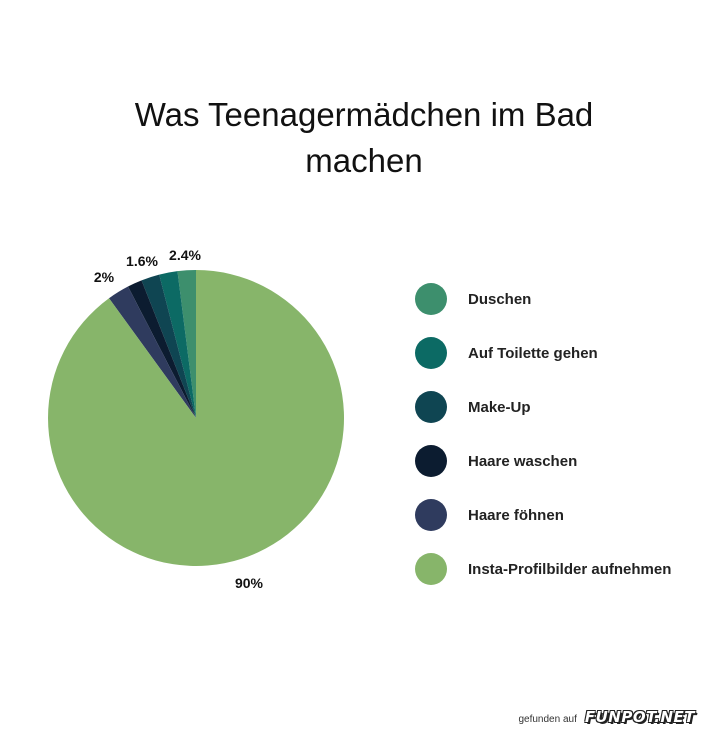 This screenshot has height=731, width=728. What do you see at coordinates (565, 407) in the screenshot?
I see `legend-item: Make-Up` at bounding box center [565, 407].